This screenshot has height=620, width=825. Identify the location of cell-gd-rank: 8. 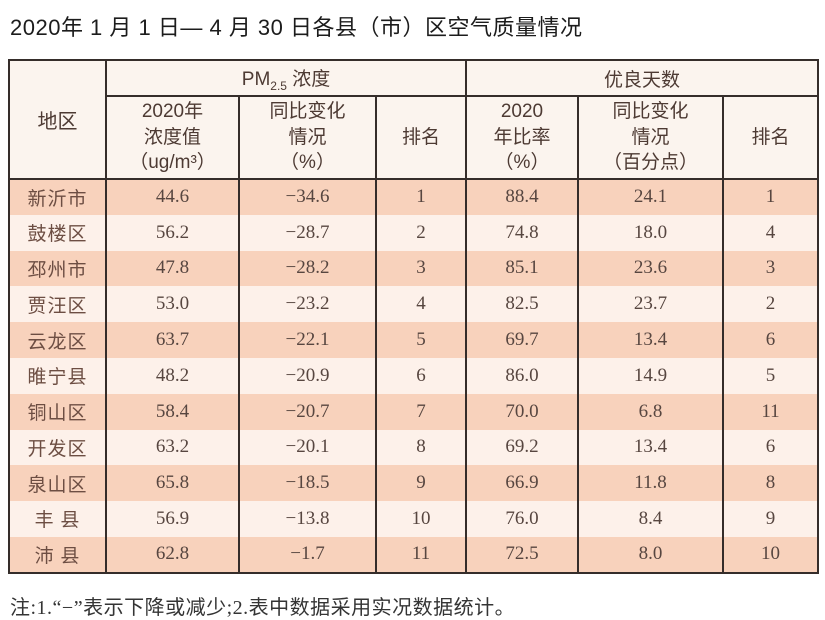
(770, 483).